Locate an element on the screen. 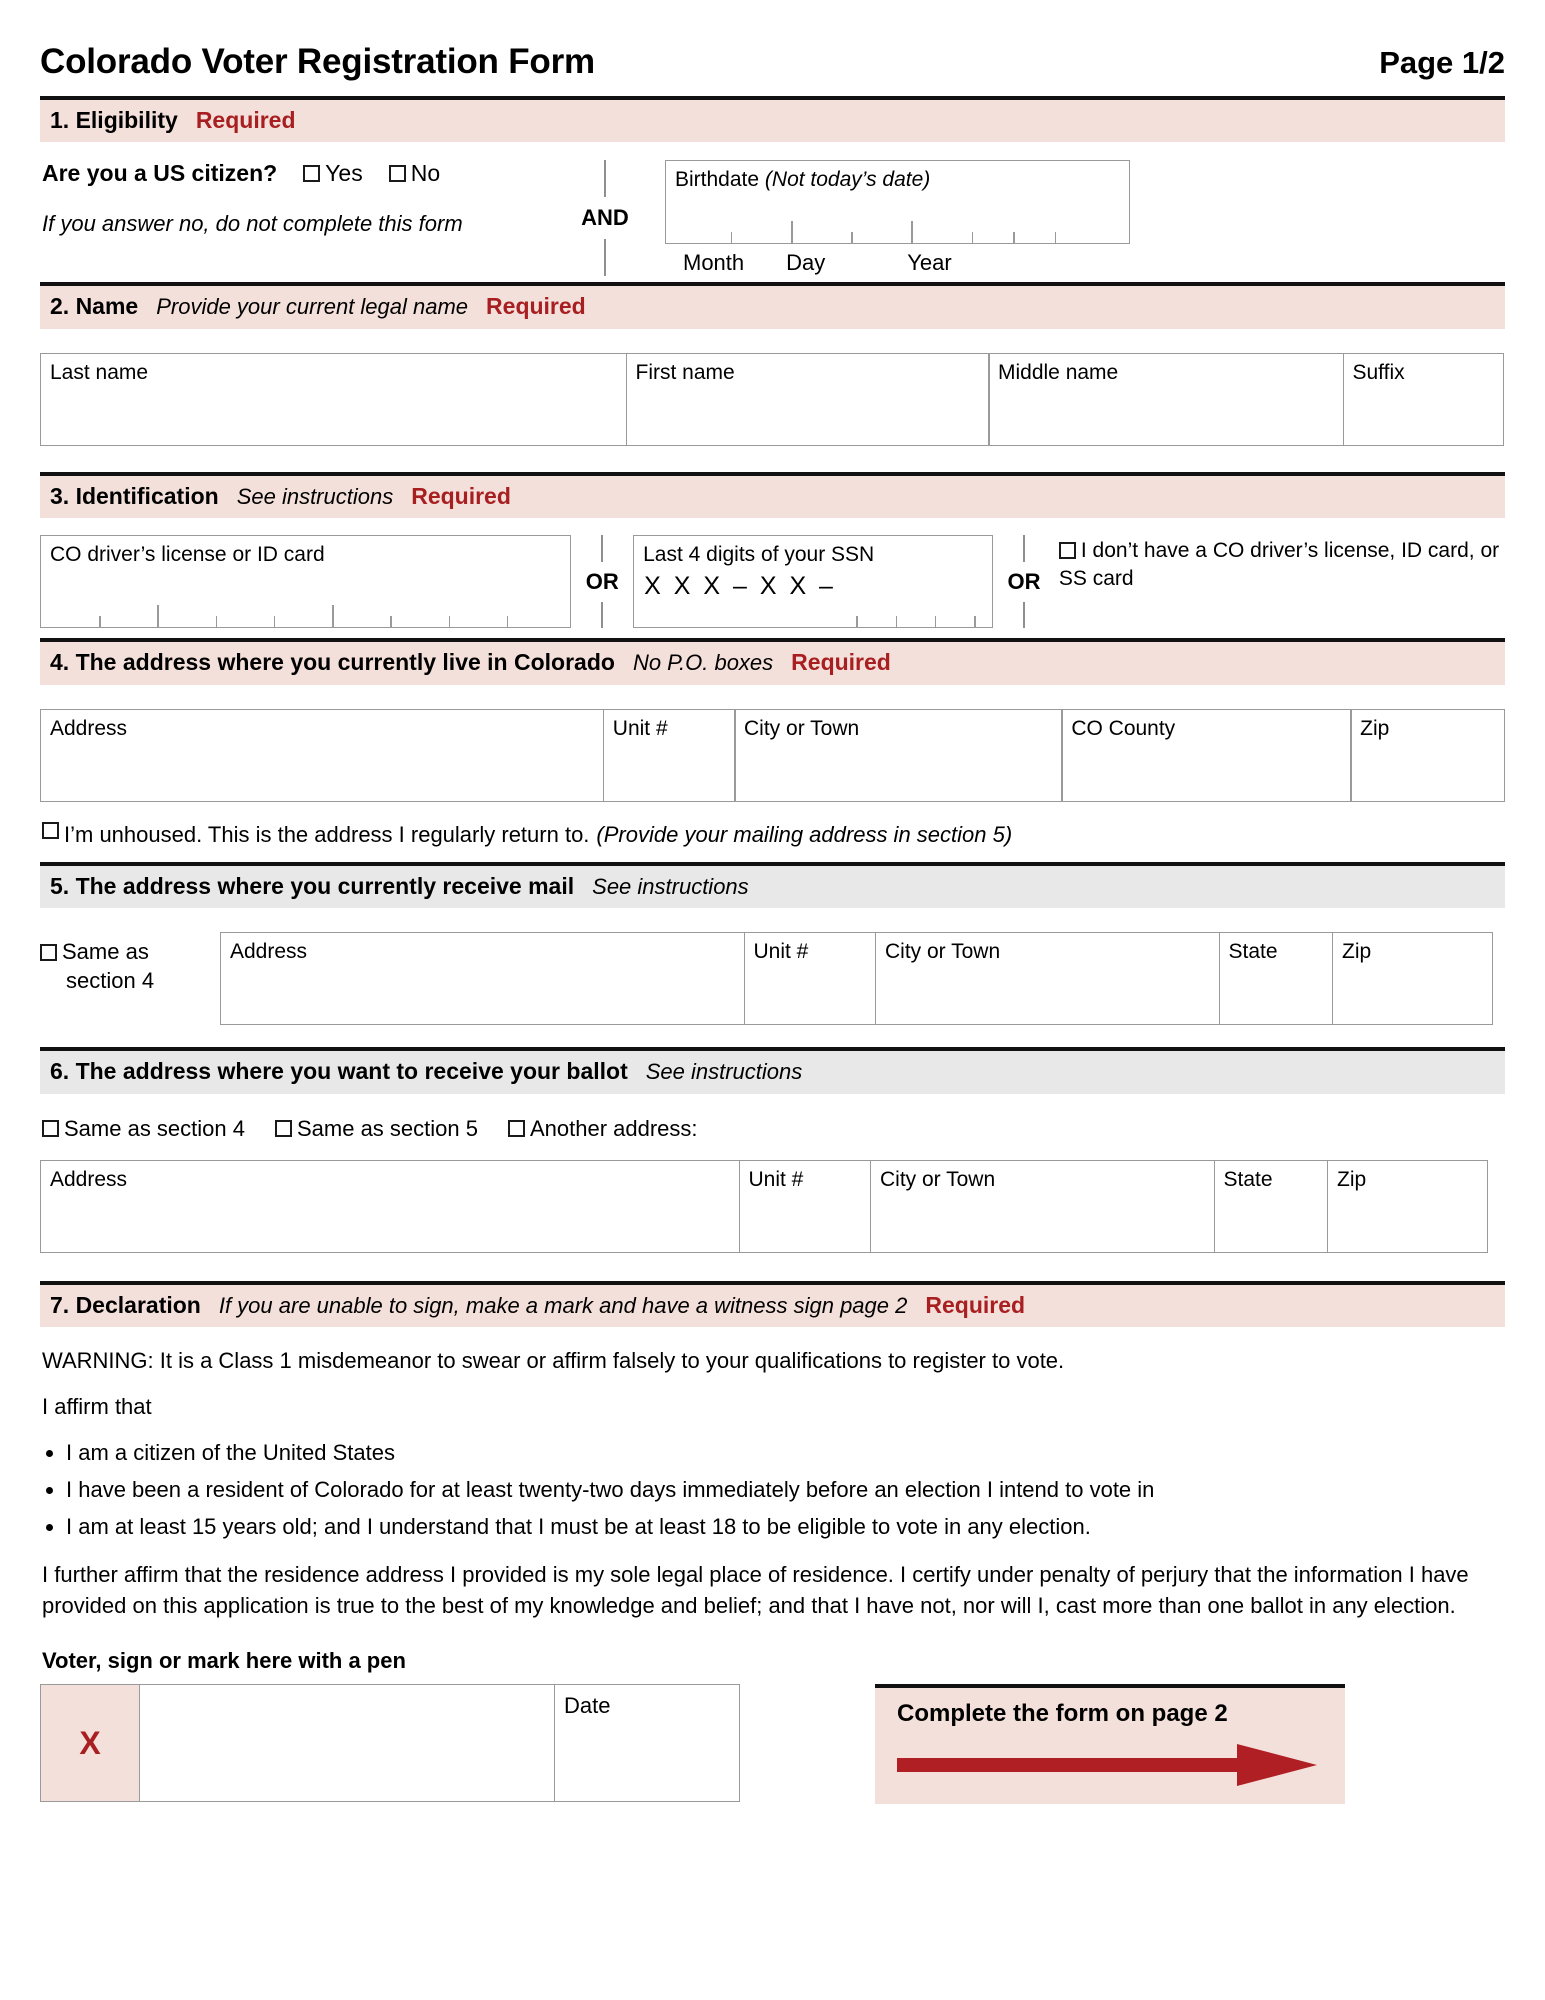 The height and width of the screenshot is (2000, 1545). signature-instruction: Voter, sign or mark here with a pen is located at coordinates (224, 1661).